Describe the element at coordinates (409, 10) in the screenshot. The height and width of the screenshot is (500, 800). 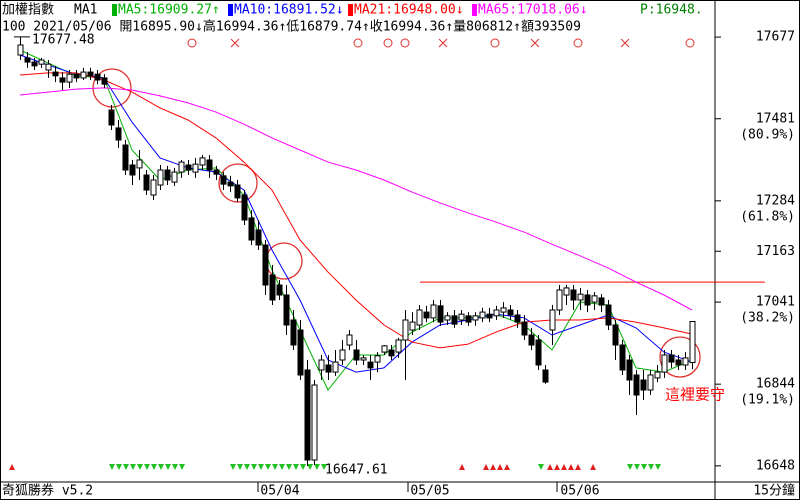
I see `legend-label: MA21:16948.00↓` at that location.